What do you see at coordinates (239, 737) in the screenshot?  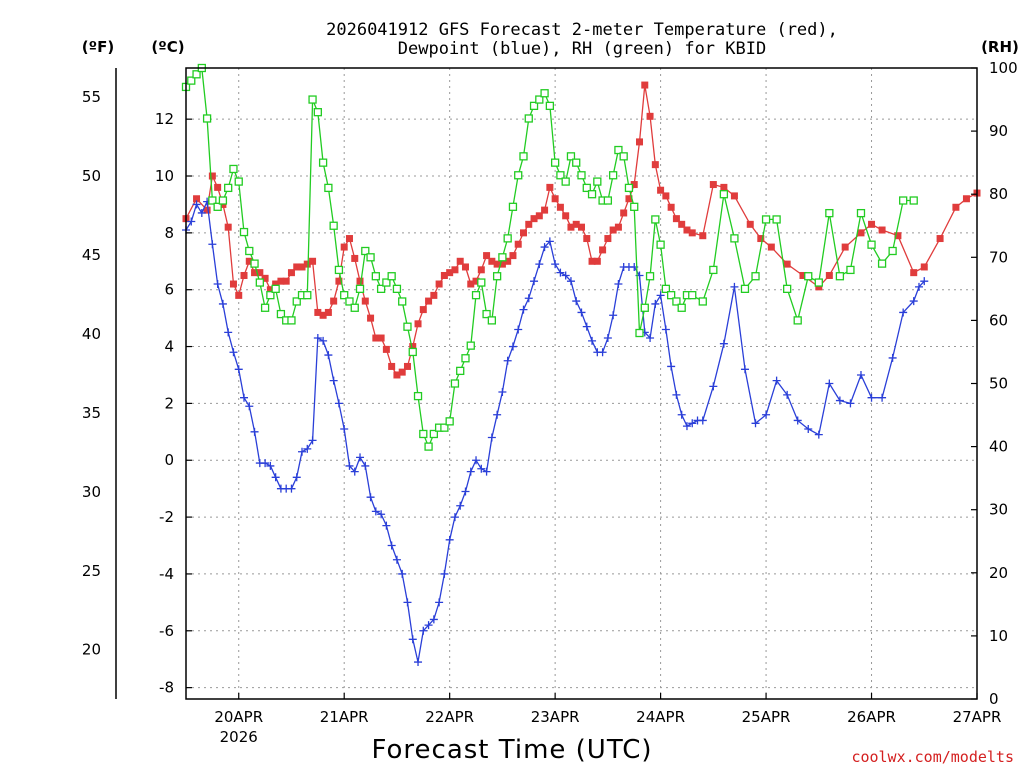 I see `x-tick-year-label: 2026` at bounding box center [239, 737].